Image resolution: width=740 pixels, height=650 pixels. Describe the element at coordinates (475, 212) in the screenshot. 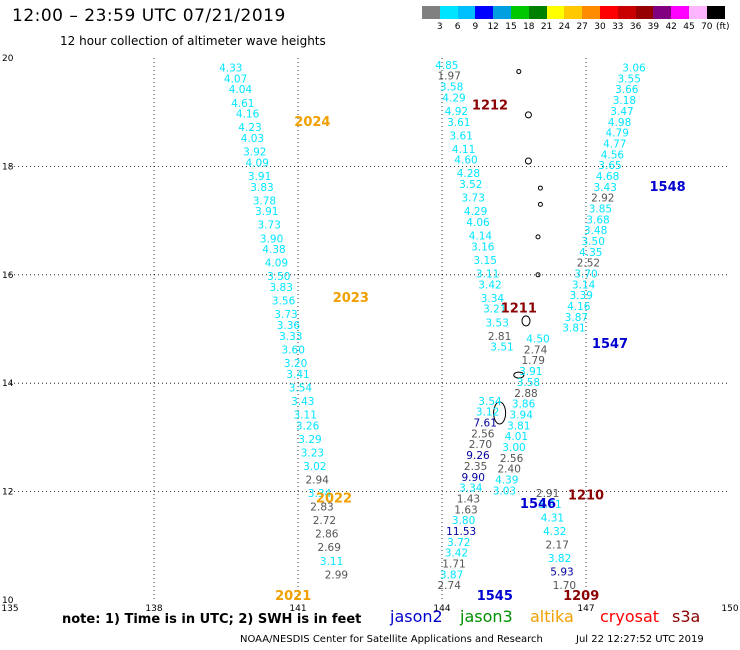

I see `swh-value: 4.29` at that location.